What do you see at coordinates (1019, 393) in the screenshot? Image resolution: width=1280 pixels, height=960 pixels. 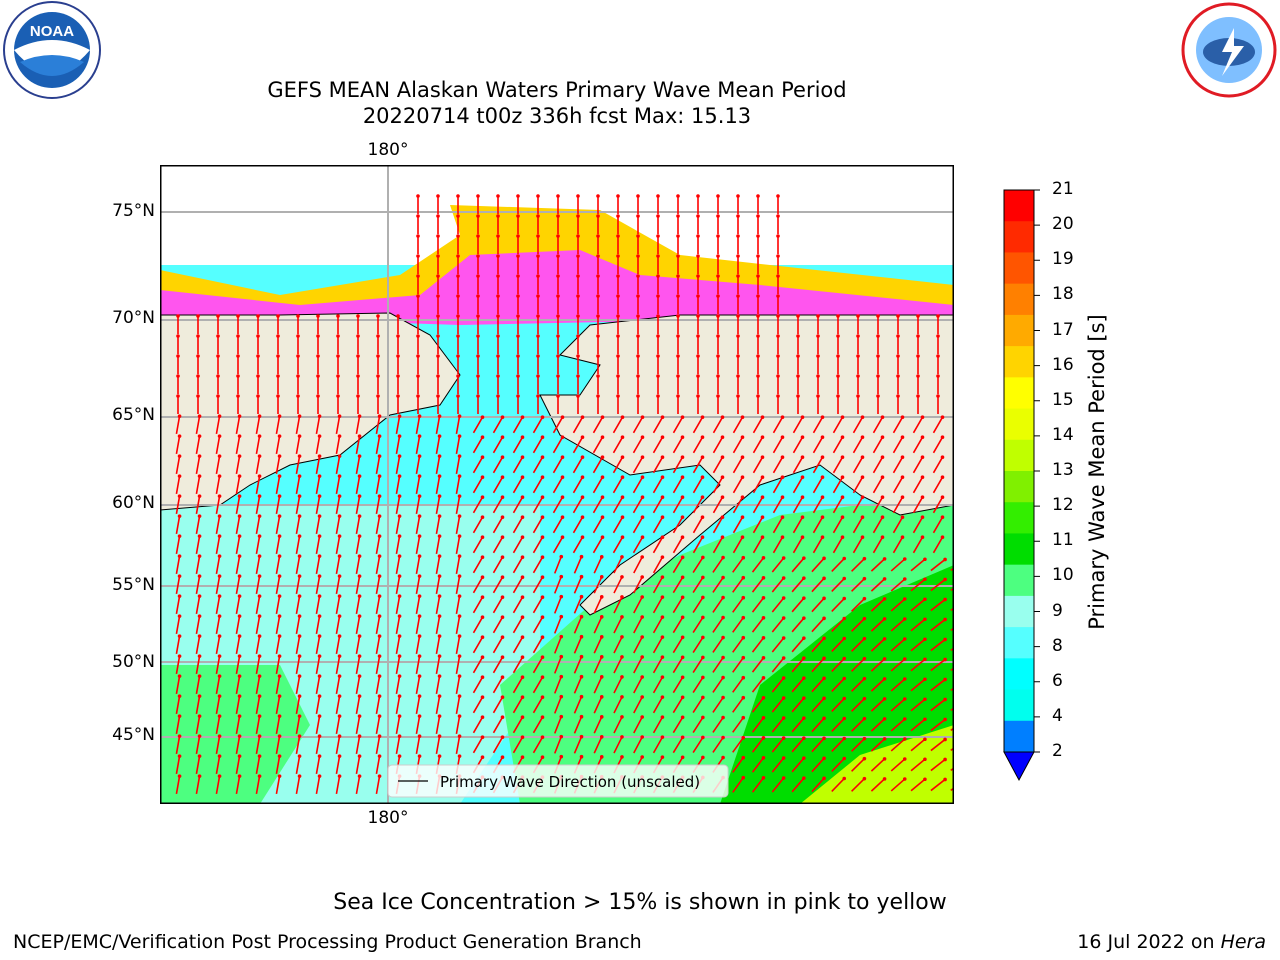 I see `colorbar-segment` at bounding box center [1019, 393].